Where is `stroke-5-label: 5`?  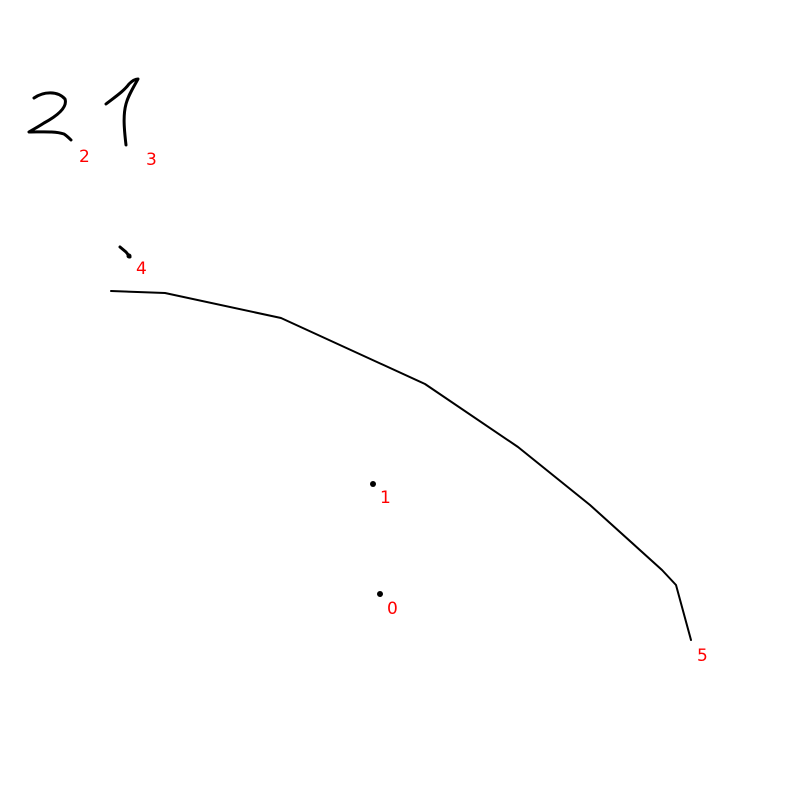
stroke-5-label: 5 is located at coordinates (702, 656).